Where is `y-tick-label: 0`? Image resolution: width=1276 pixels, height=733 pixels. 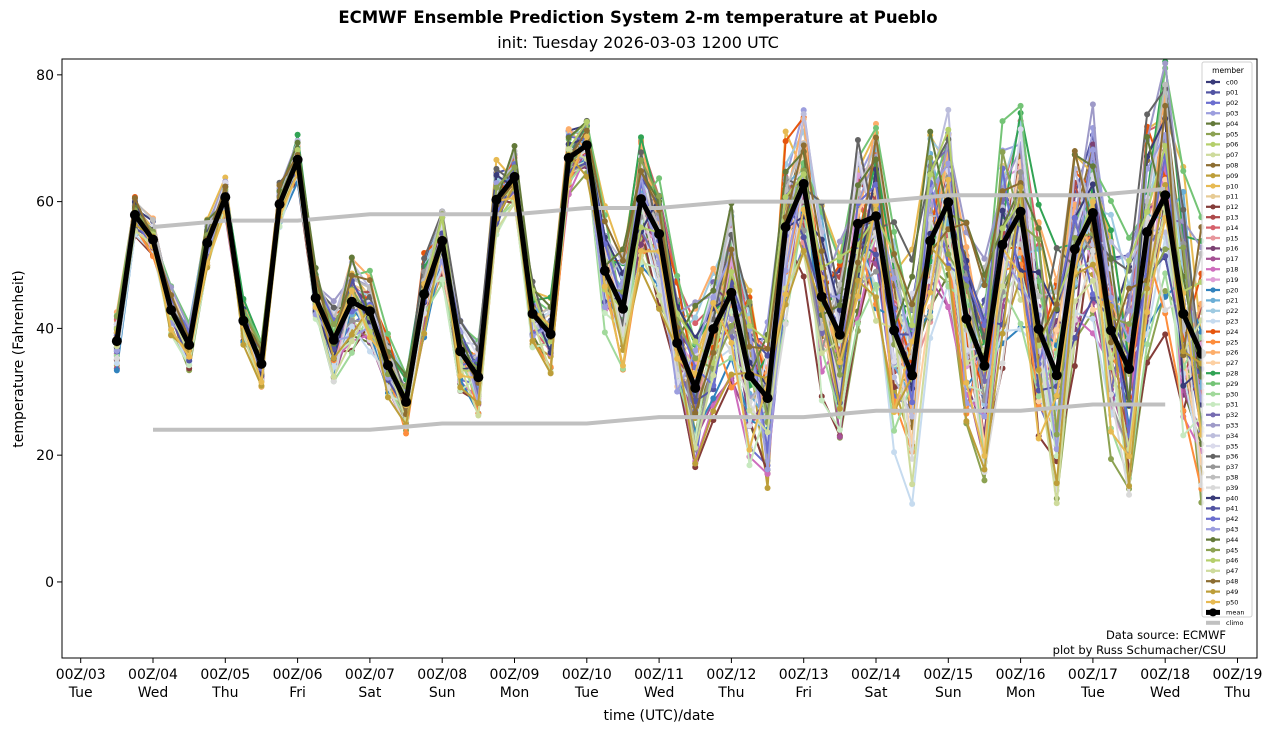
y-tick-label: 0 is located at coordinates (49, 583).